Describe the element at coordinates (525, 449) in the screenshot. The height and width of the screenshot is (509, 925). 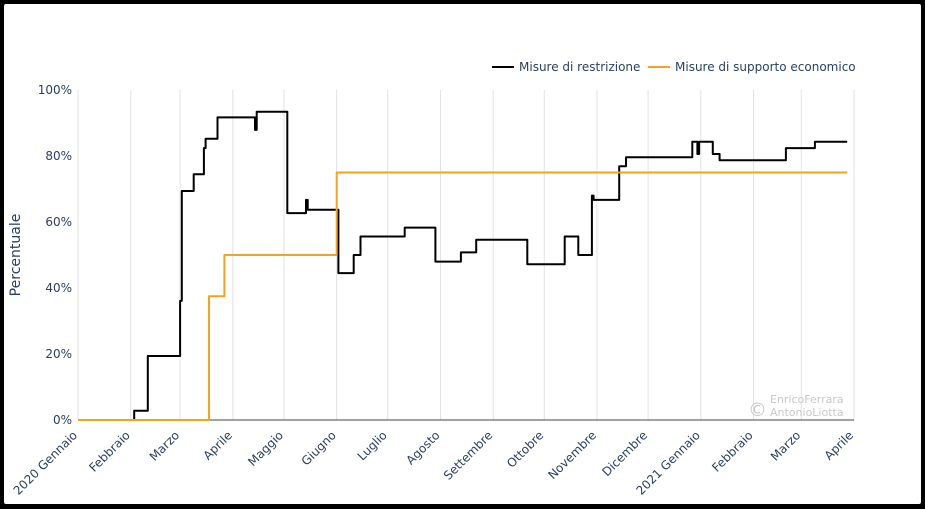
I see `x-tick-label: Ottobre` at that location.